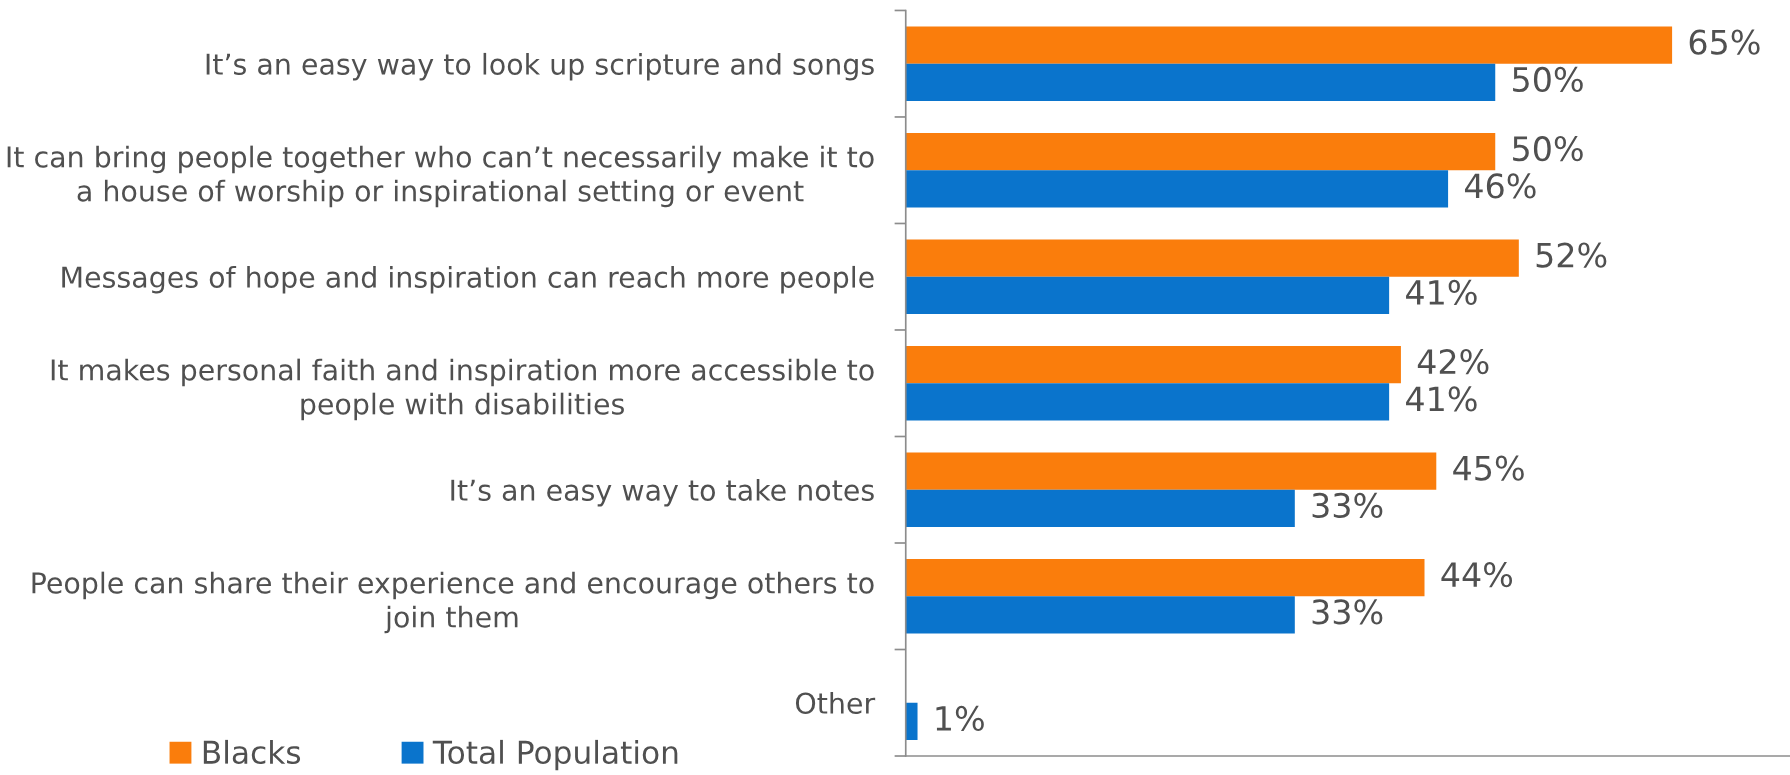 The height and width of the screenshot is (775, 1790). I want to click on data-label: 45%, so click(1488, 468).